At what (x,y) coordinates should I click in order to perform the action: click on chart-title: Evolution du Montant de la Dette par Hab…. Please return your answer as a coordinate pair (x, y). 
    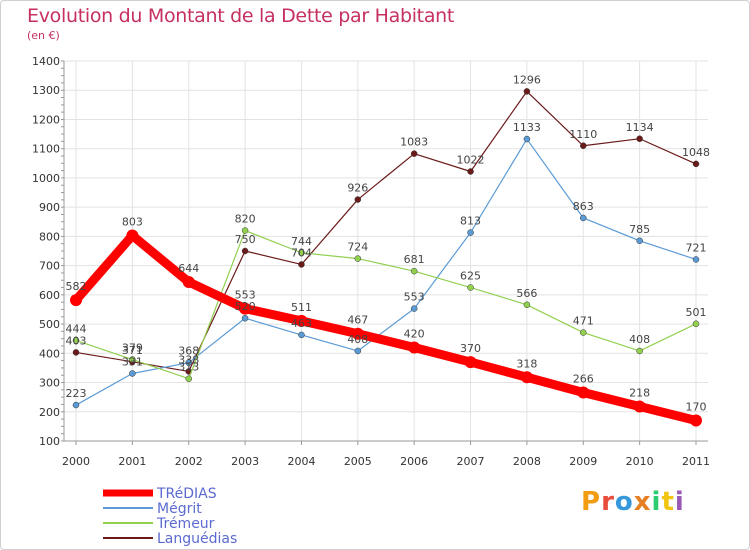
    Looking at the image, I should click on (241, 16).